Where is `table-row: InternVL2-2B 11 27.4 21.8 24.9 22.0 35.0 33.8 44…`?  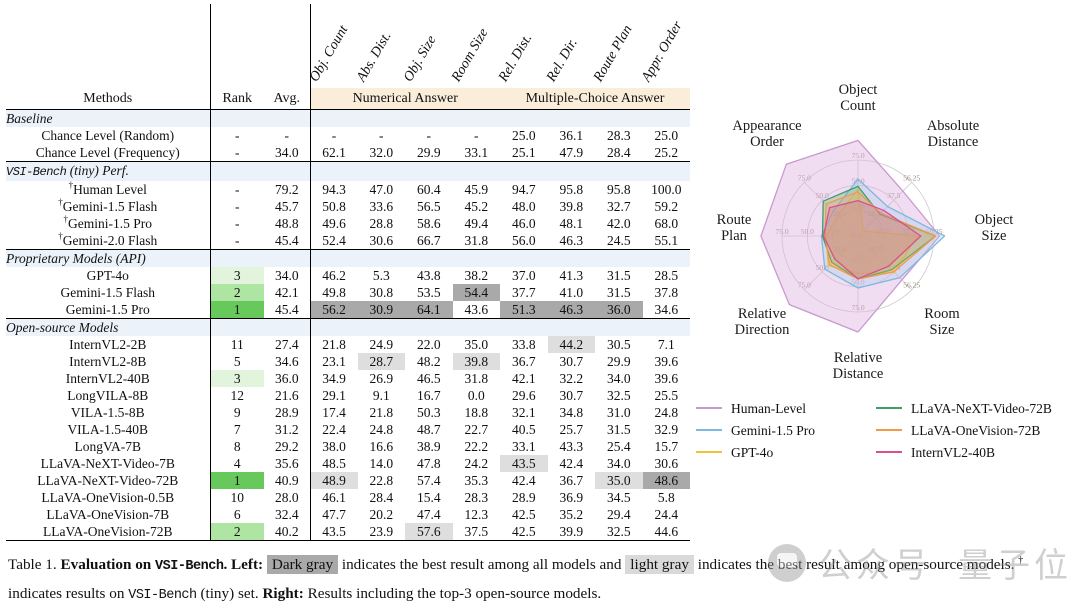
table-row: InternVL2-2B 11 27.4 21.8 24.9 22.0 35.0 33.8 44… is located at coordinates (348, 344).